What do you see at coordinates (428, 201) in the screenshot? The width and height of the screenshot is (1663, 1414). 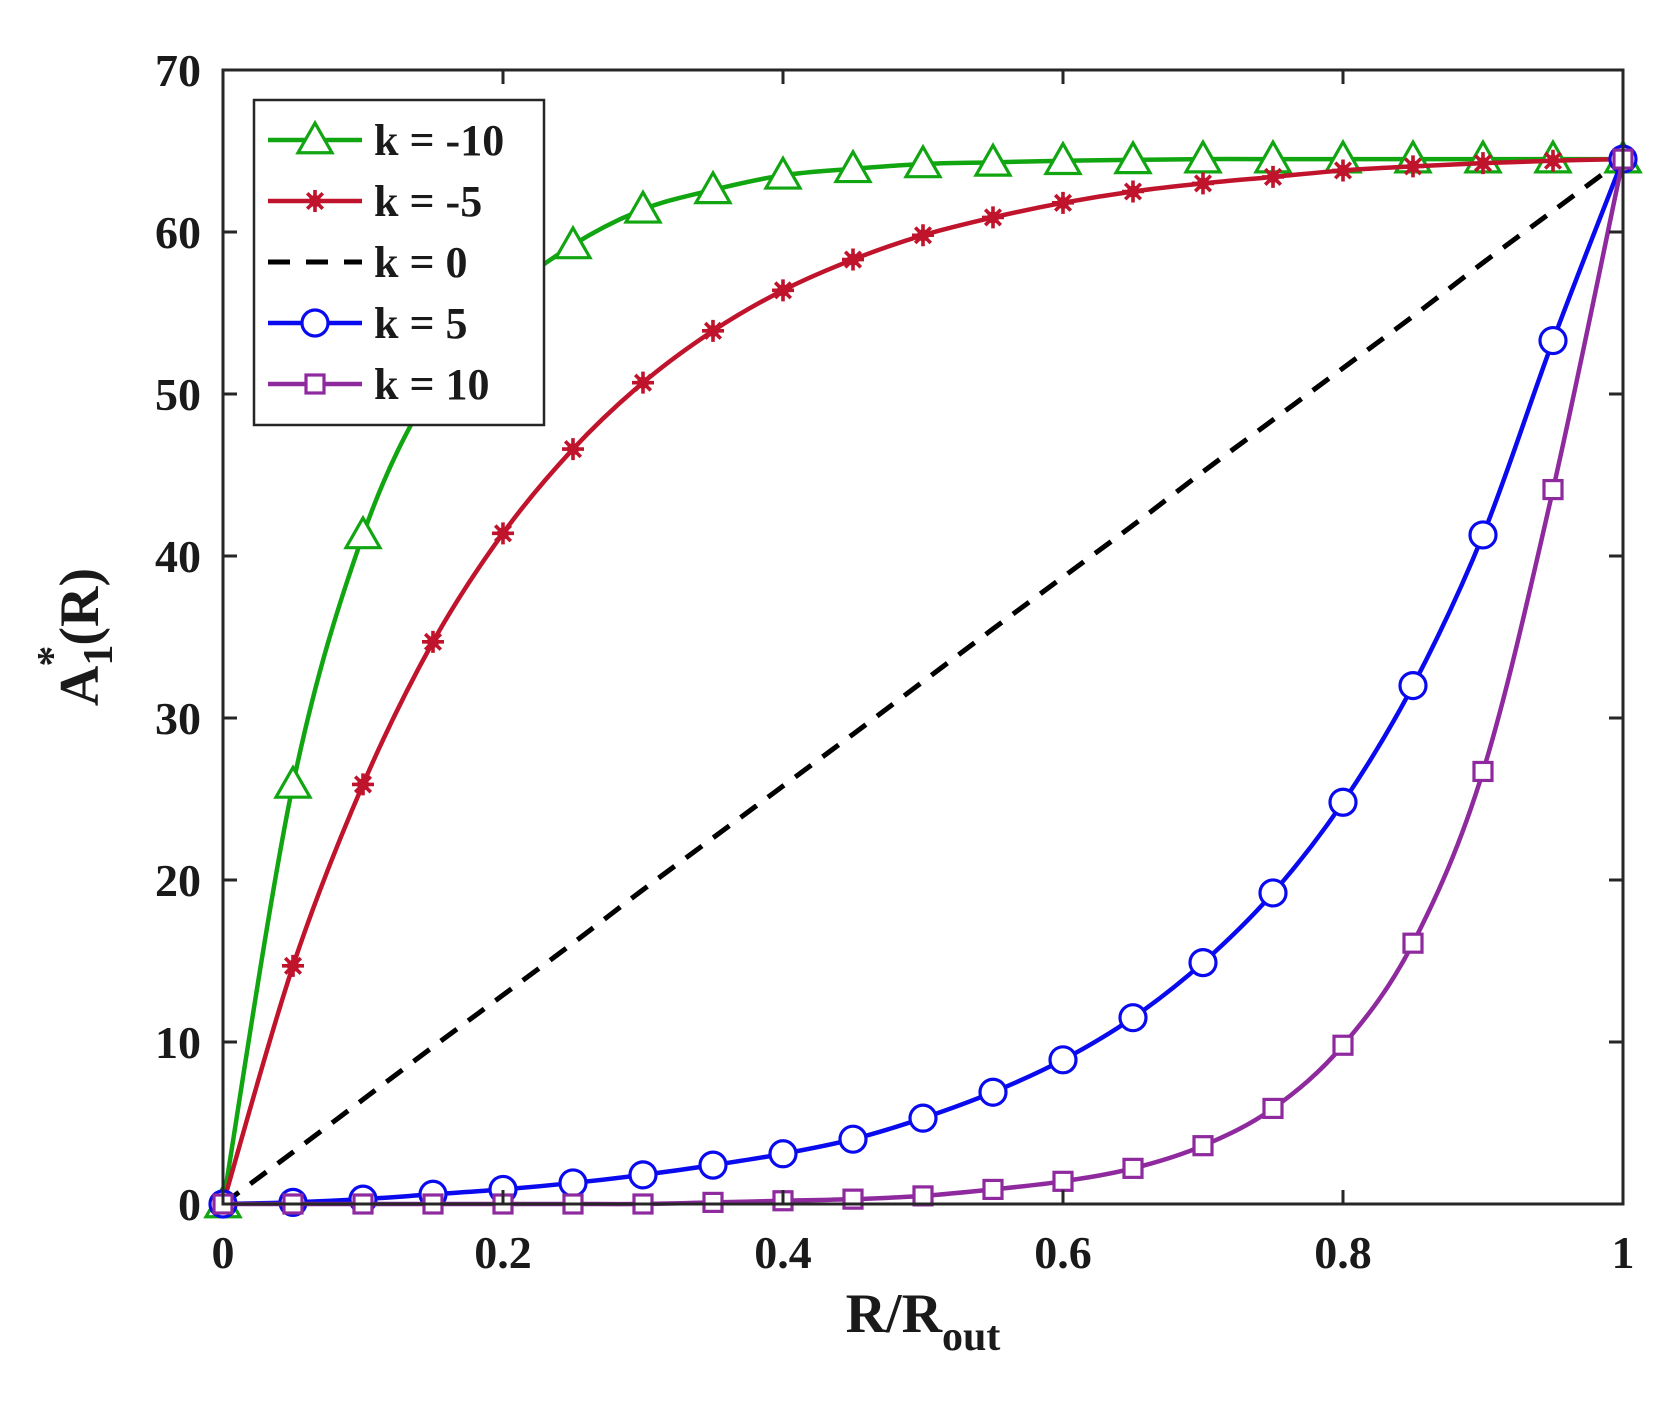 I see `legend-label: k = -5` at bounding box center [428, 201].